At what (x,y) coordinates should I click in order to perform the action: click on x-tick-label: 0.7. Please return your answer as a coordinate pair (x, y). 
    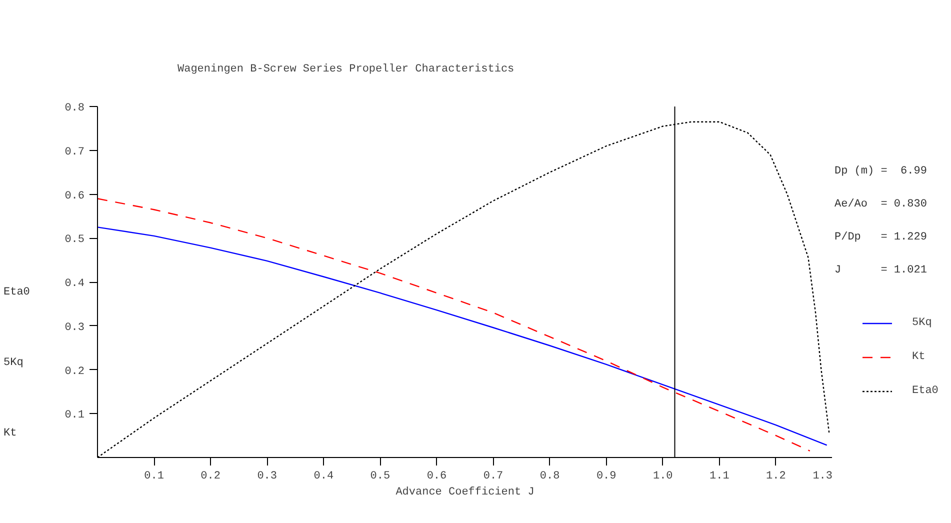
    Looking at the image, I should click on (493, 476).